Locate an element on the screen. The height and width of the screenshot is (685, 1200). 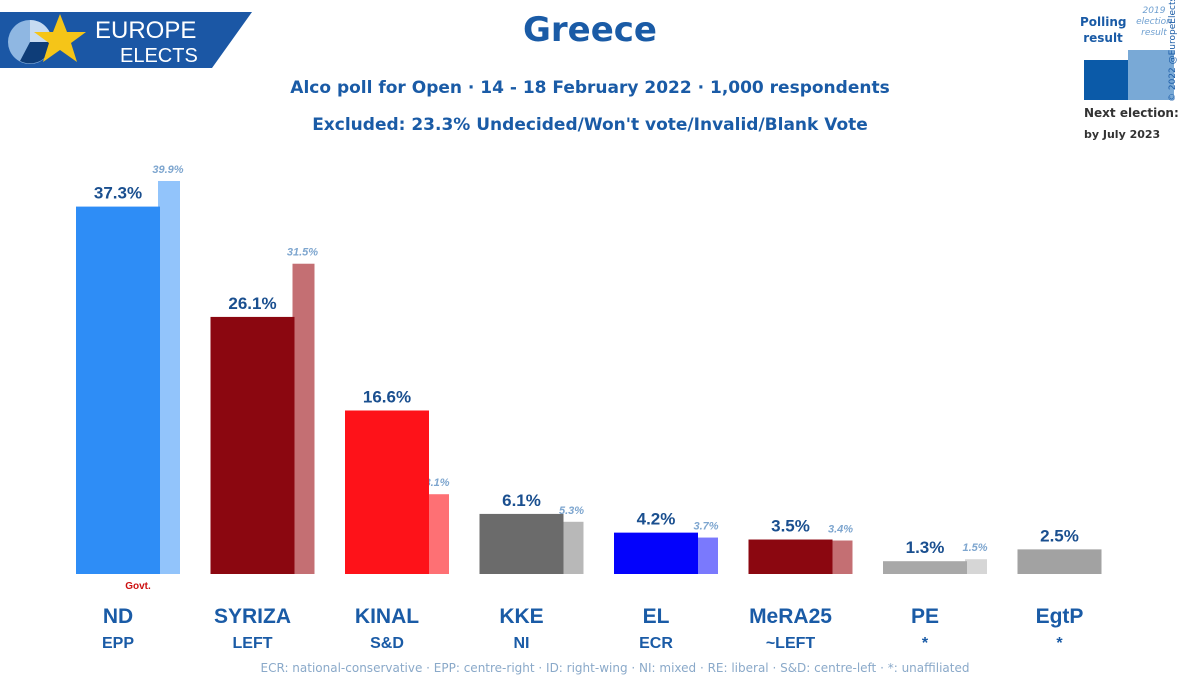
bar-previous-el is located at coordinates (707, 555).